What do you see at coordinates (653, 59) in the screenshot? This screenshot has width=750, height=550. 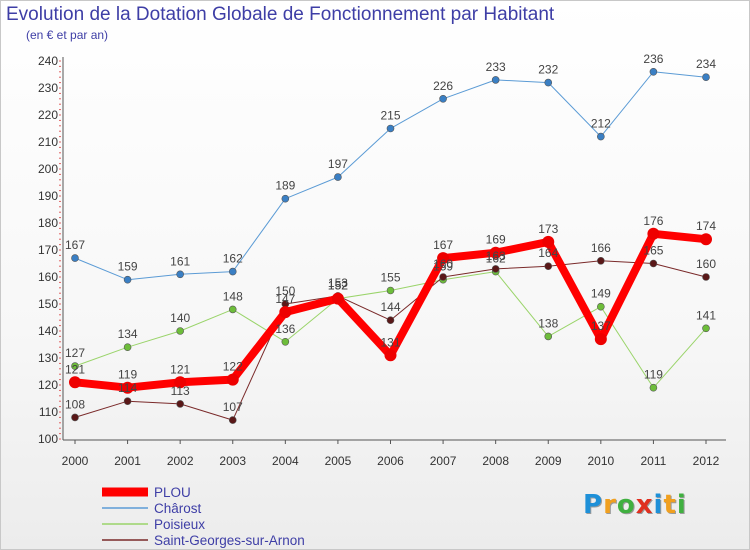 I see `data-label-charost: 236` at bounding box center [653, 59].